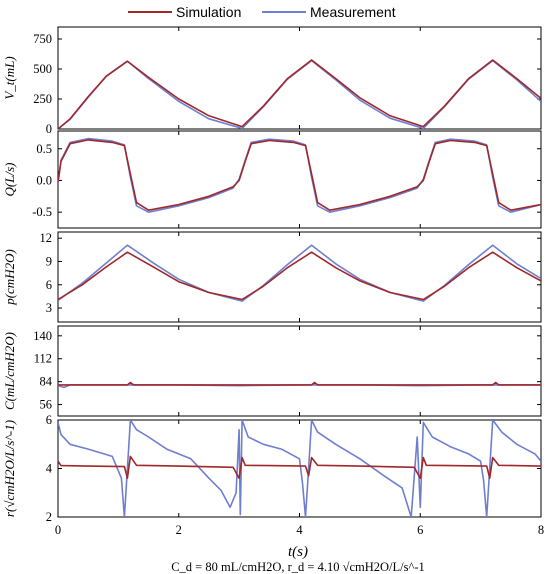 Image resolution: width=550 pixels, height=574 pixels. I want to click on y-tick-label: 0.0, so click(44, 180).